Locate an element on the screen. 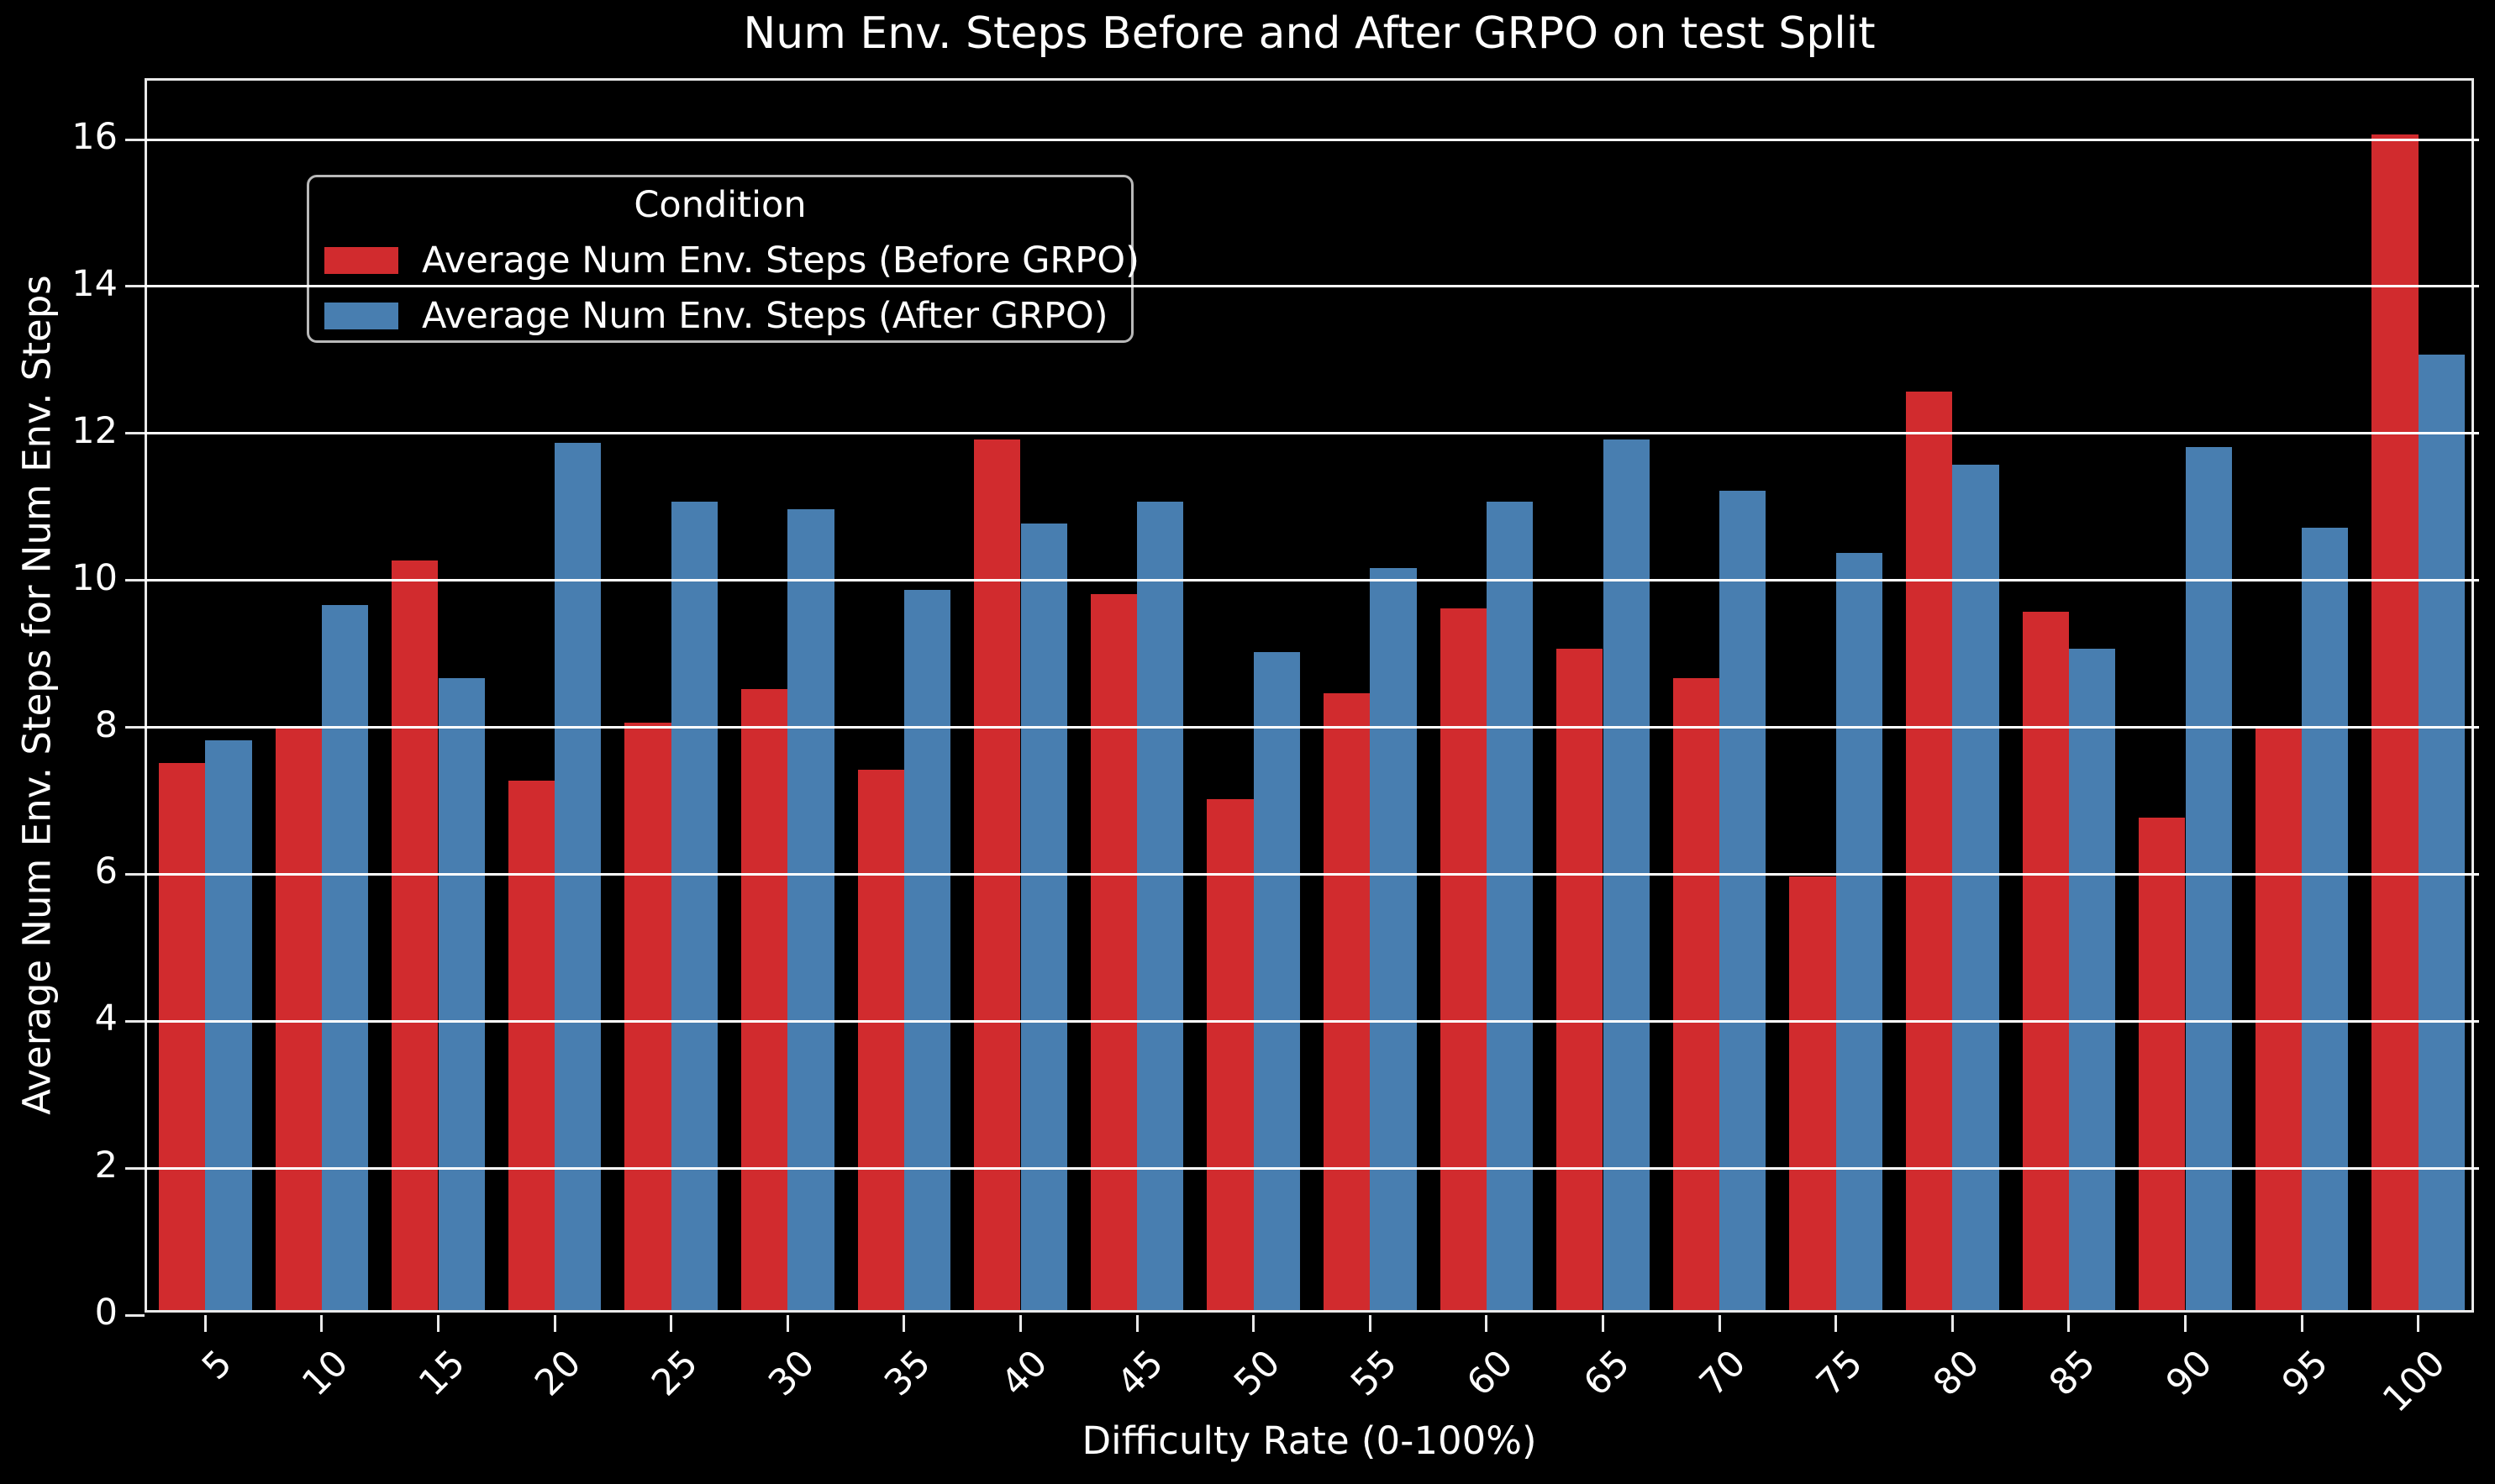 This screenshot has height=1484, width=2495. legend-item-before: Average Num Env. Steps (Before GRPO) is located at coordinates (732, 260).